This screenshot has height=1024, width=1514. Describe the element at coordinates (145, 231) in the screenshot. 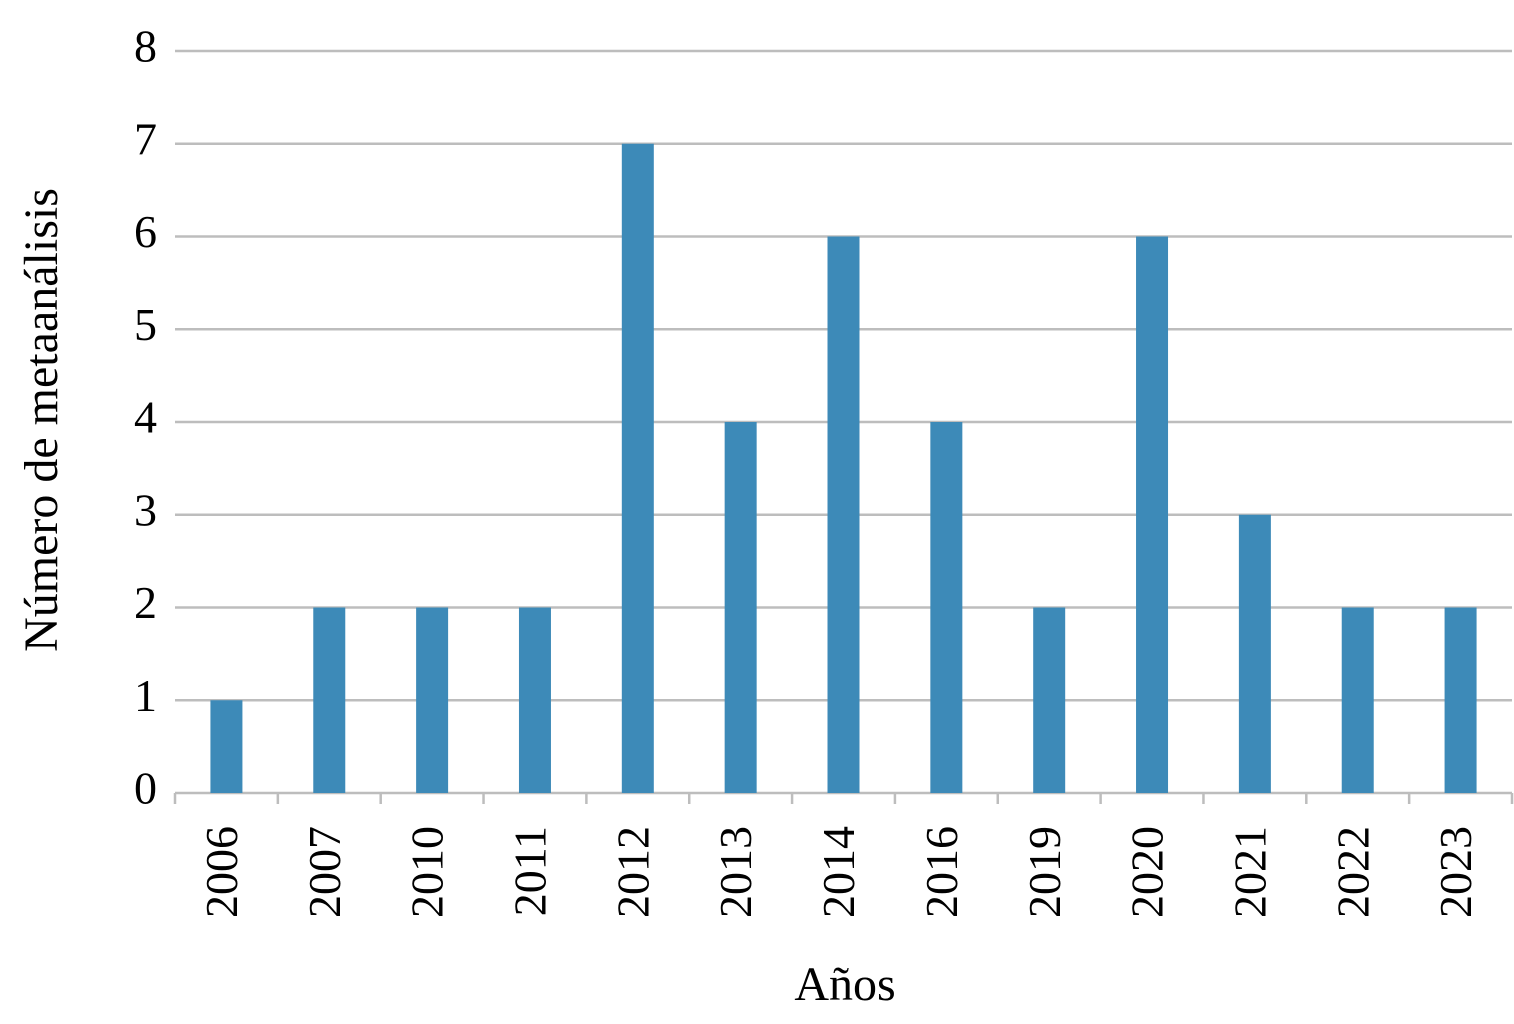

I see `y-tick-label: 6` at that location.